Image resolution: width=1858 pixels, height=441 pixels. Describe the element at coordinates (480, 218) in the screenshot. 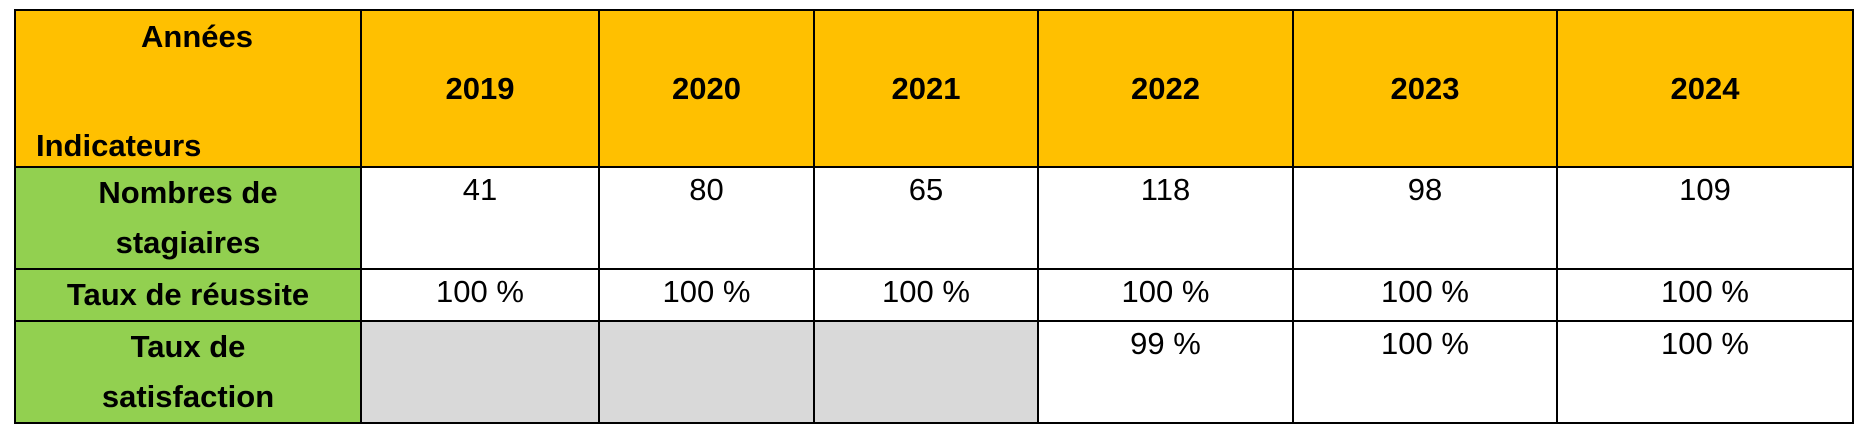

I see `value-cell: 41` at that location.